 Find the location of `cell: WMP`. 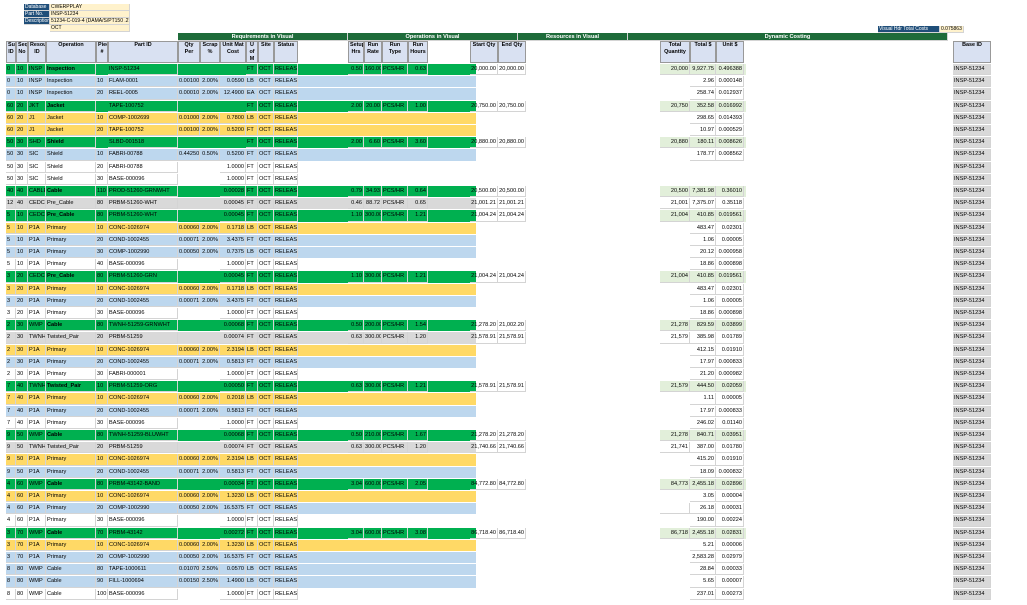

cell: WMP is located at coordinates (37, 582).